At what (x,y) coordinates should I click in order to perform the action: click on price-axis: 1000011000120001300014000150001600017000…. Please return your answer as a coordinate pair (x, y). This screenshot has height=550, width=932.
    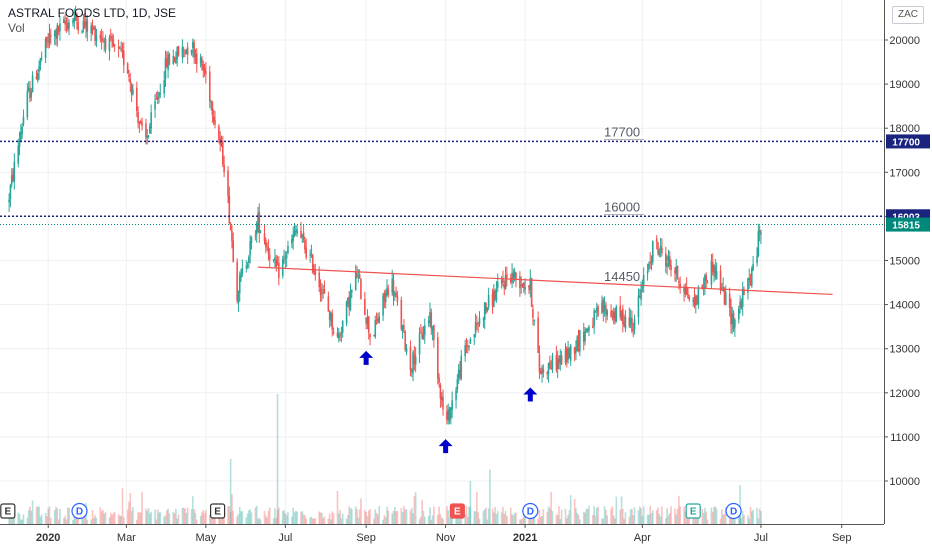
    Looking at the image, I should click on (902, 262).